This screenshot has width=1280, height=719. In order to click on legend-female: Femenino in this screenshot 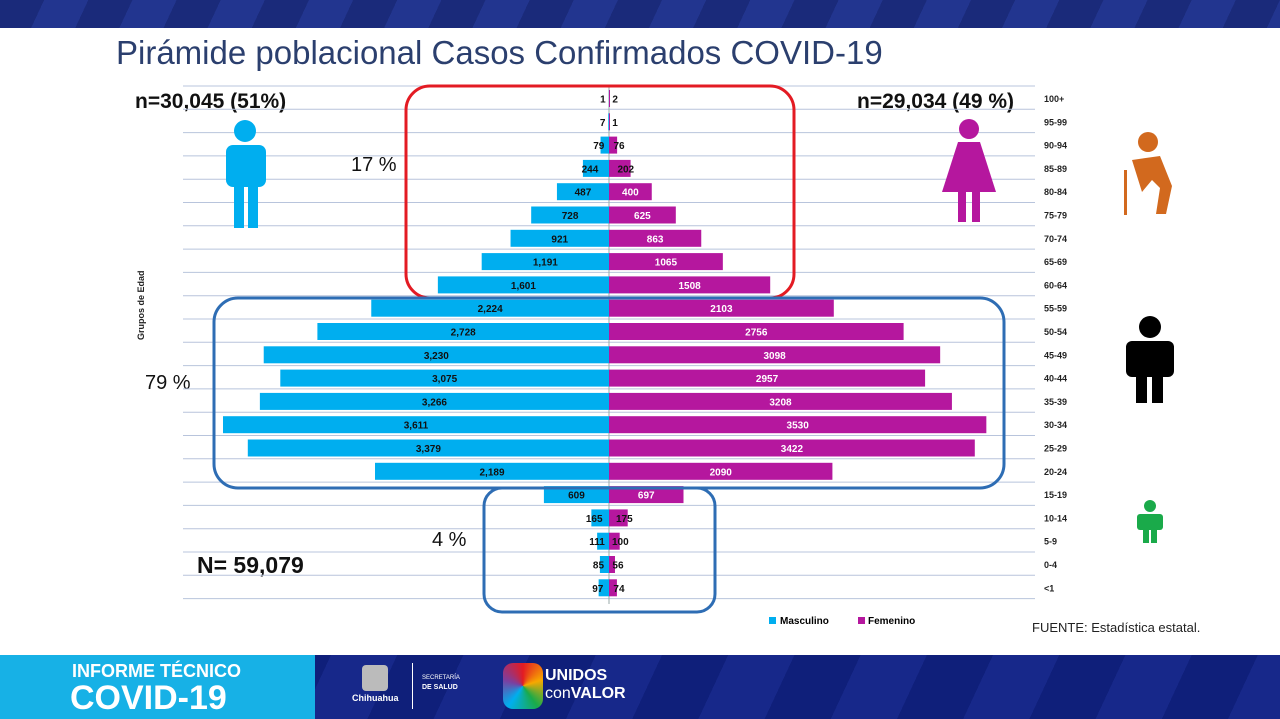, I will do `click(891, 621)`.